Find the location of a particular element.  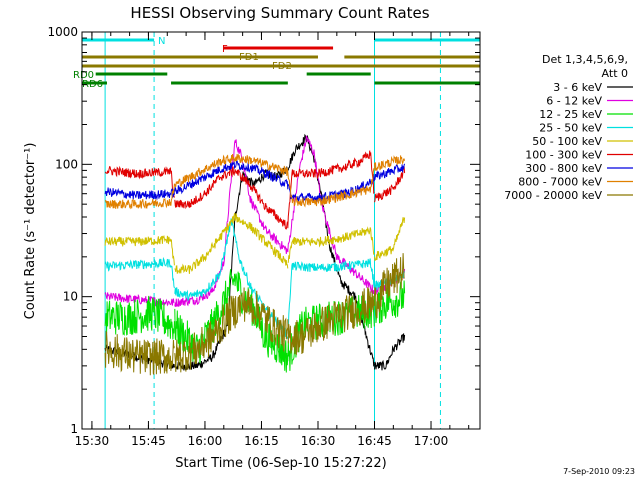

x-tick-label: 16:45 is located at coordinates (374, 441).